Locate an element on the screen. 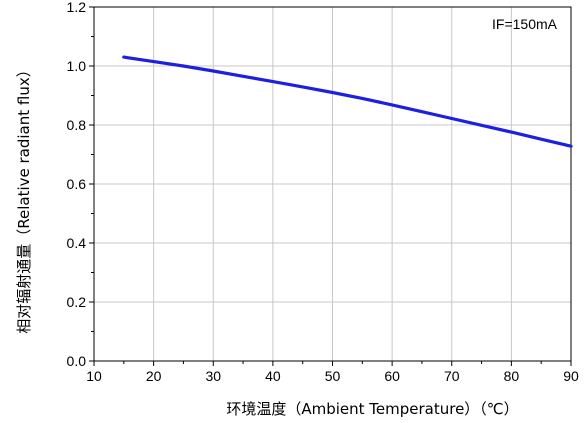 The height and width of the screenshot is (423, 587). x-tick-label: 40 is located at coordinates (273, 376).